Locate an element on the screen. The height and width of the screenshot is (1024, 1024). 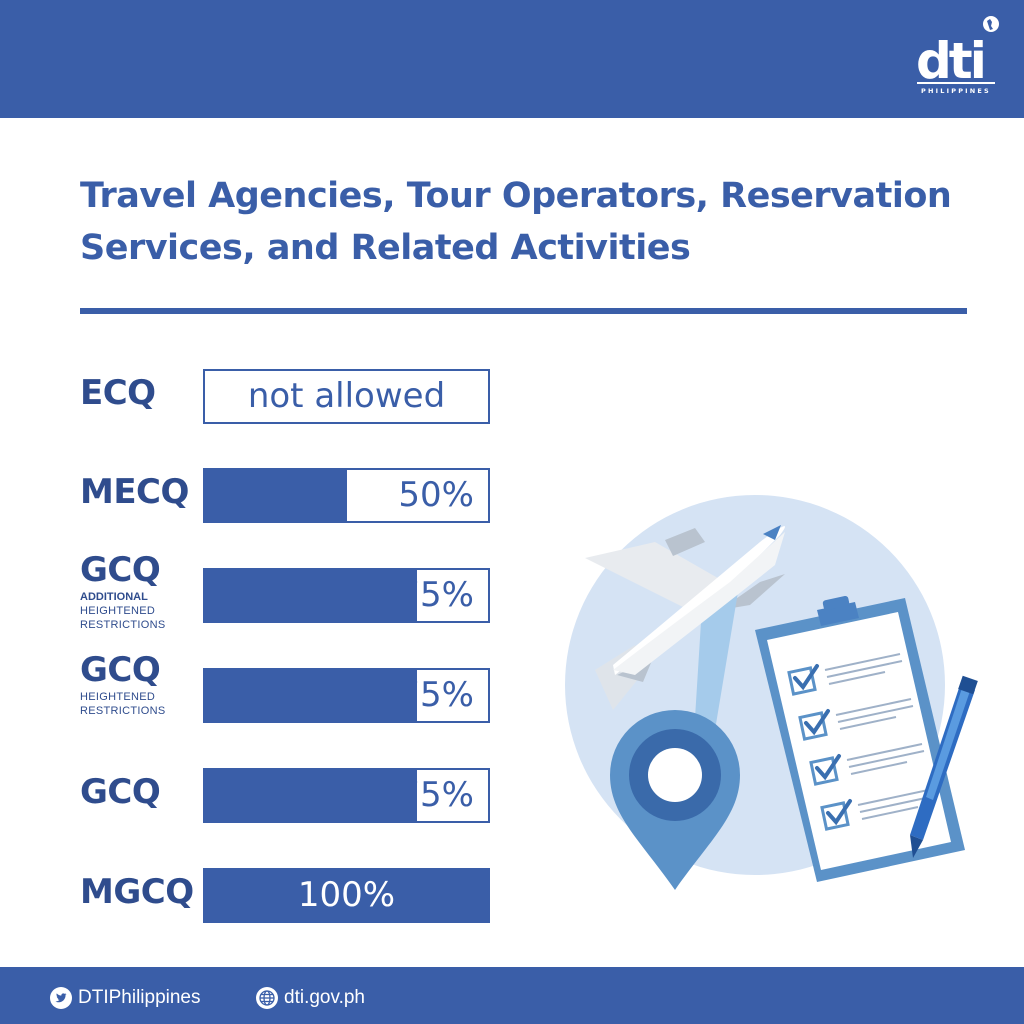
row-category-label: MECQ is located at coordinates (134, 492).